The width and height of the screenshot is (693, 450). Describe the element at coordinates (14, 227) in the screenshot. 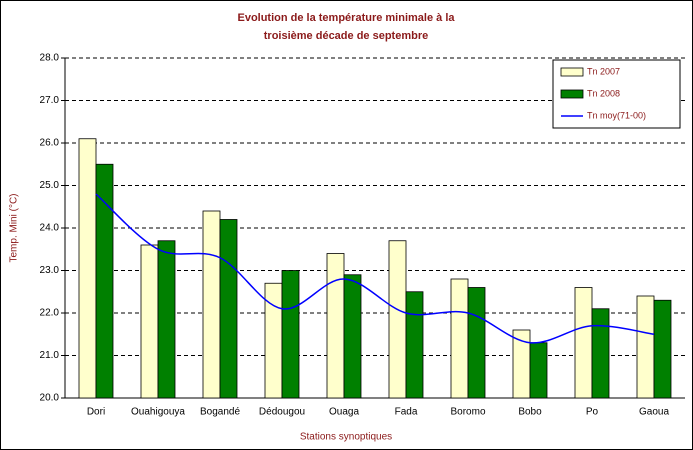

I see `y-axis-label: Temp. Mini (°C)` at that location.